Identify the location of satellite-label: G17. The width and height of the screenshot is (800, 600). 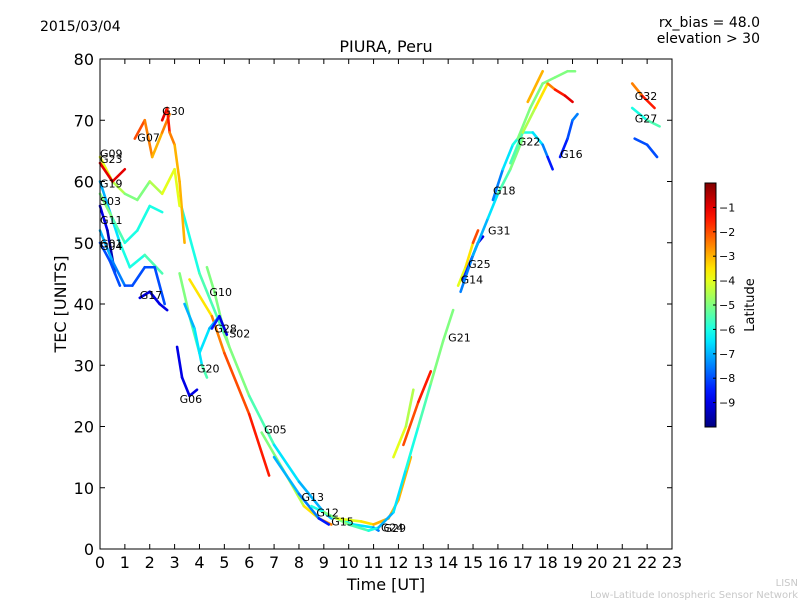
(151, 295).